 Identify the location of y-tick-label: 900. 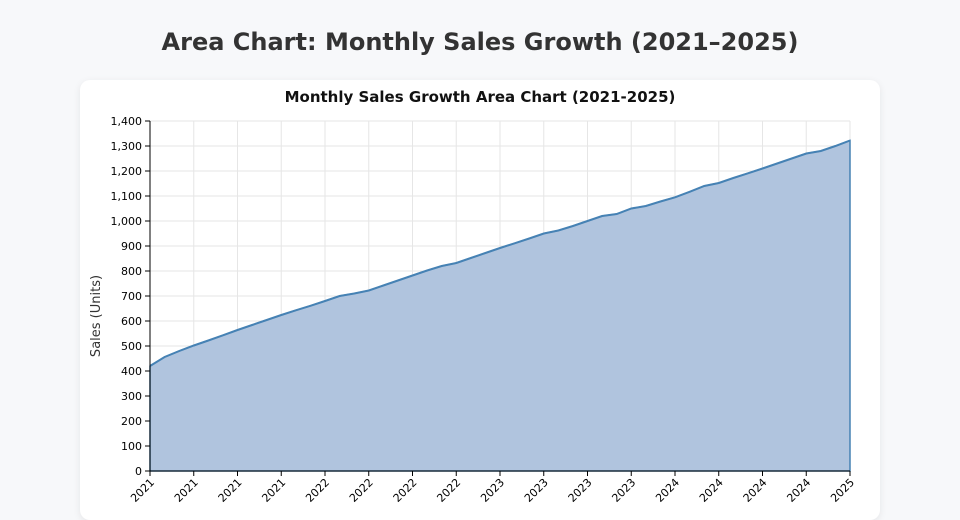
(131, 246).